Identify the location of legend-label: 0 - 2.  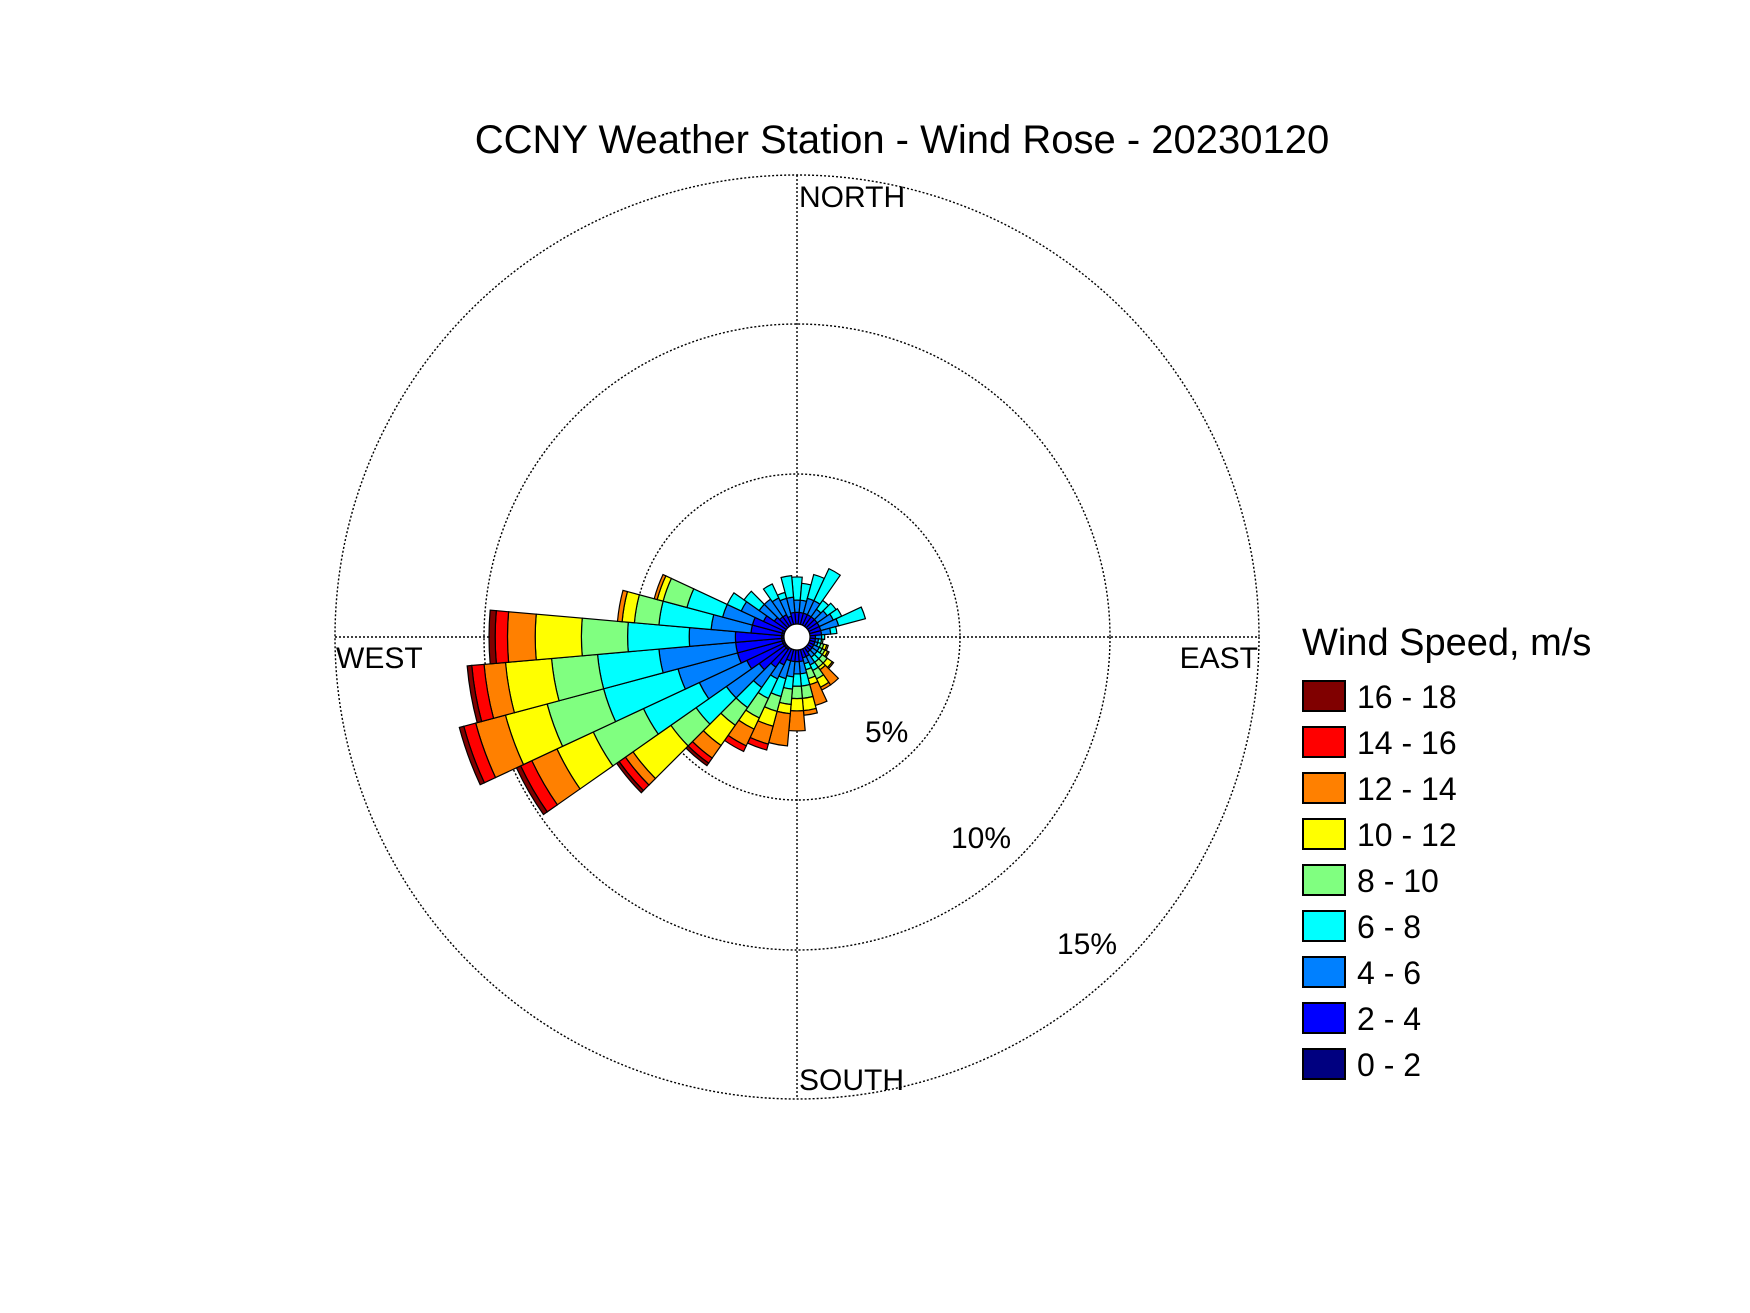
(1389, 1065).